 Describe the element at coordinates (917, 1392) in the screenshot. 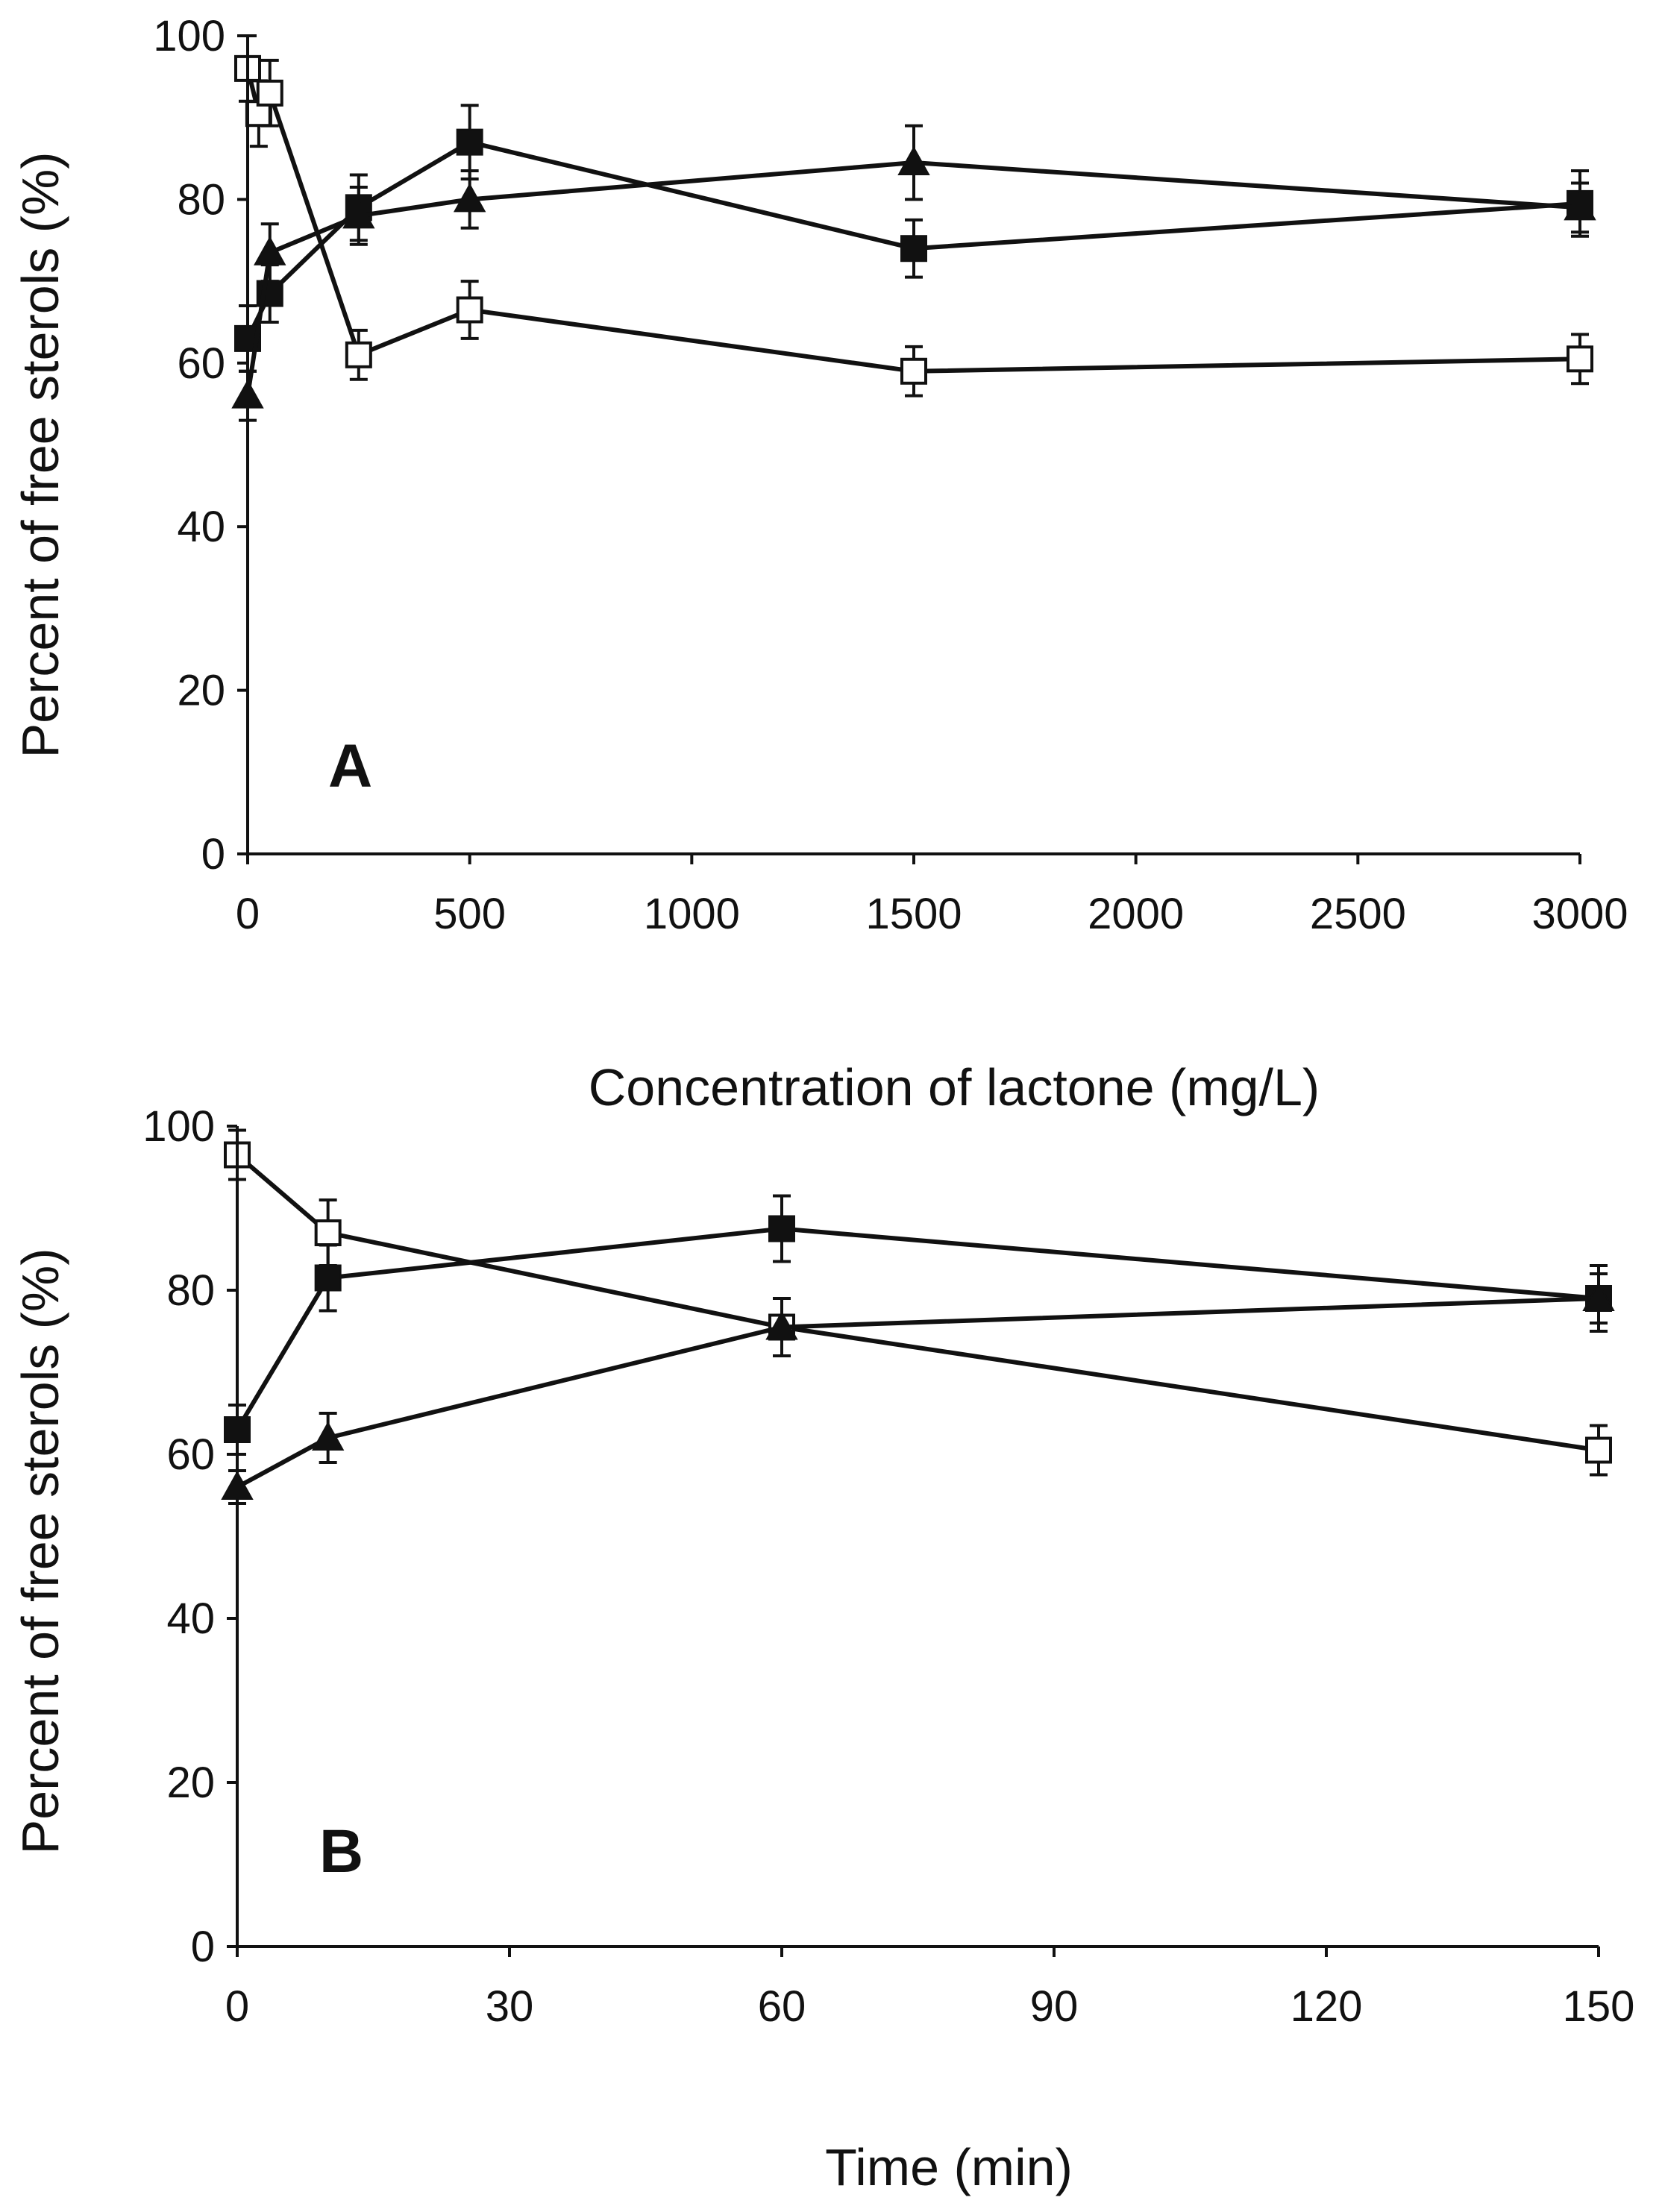

I see `panel-b-series-line-filled-triangle` at that location.